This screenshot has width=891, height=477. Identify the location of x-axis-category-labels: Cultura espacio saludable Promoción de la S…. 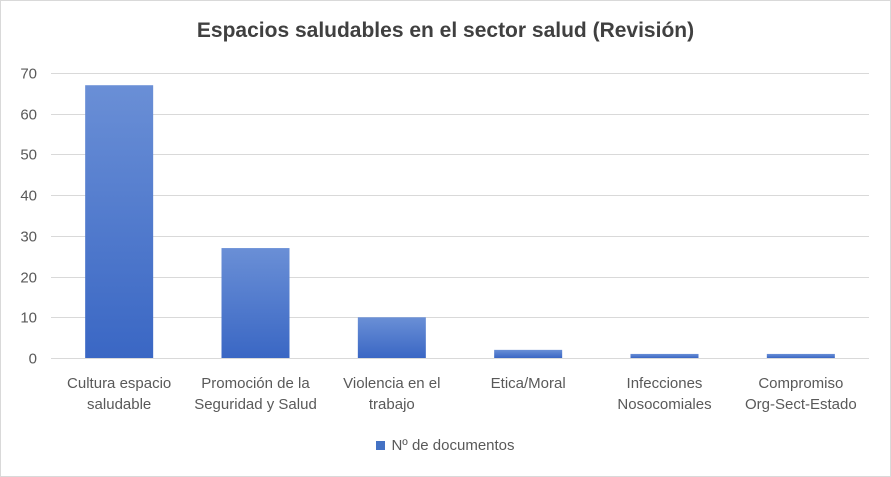
(462, 394).